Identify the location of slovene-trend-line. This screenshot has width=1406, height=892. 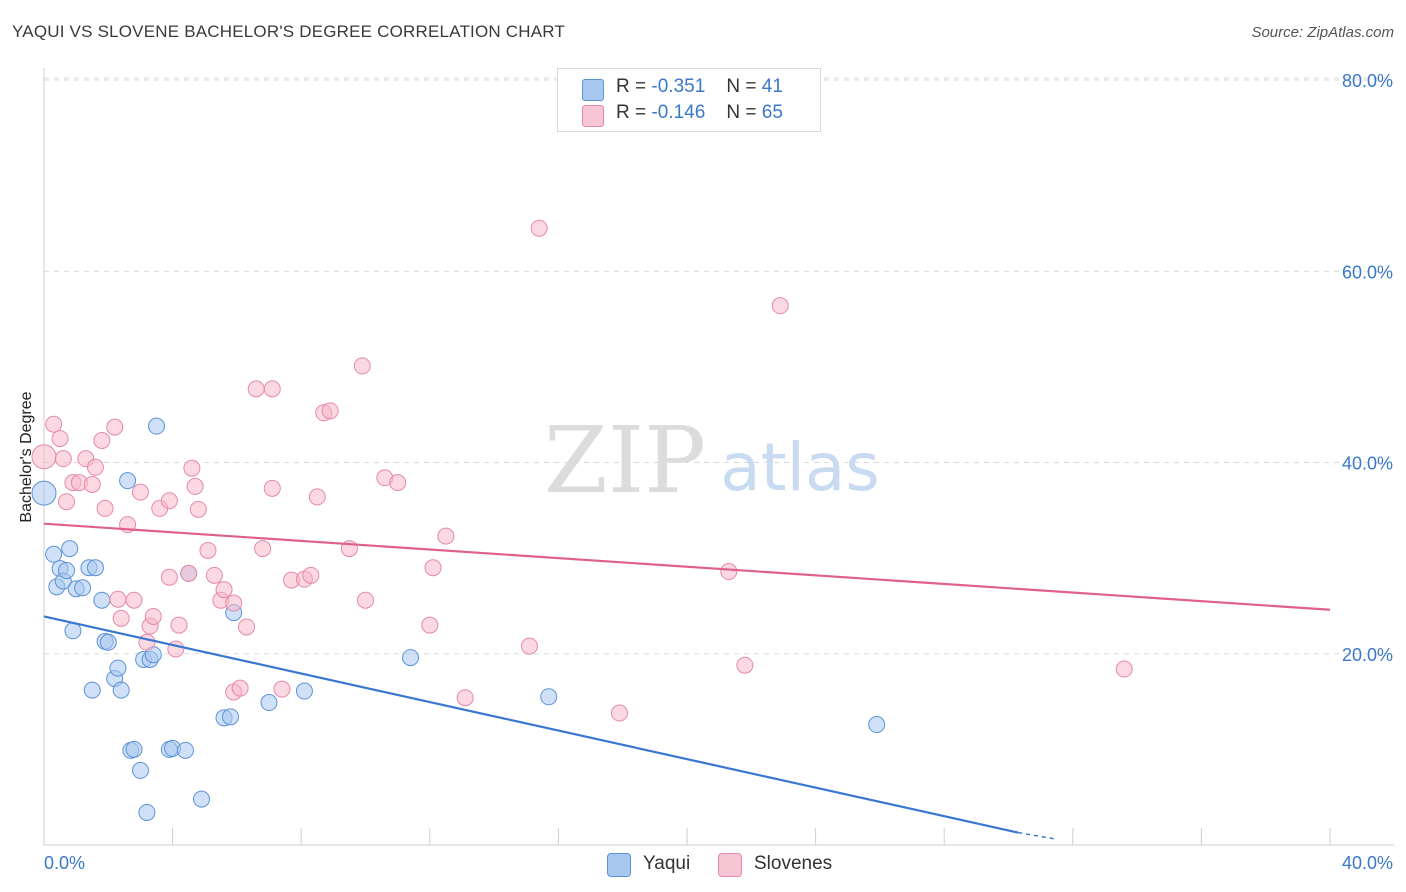
(687, 566).